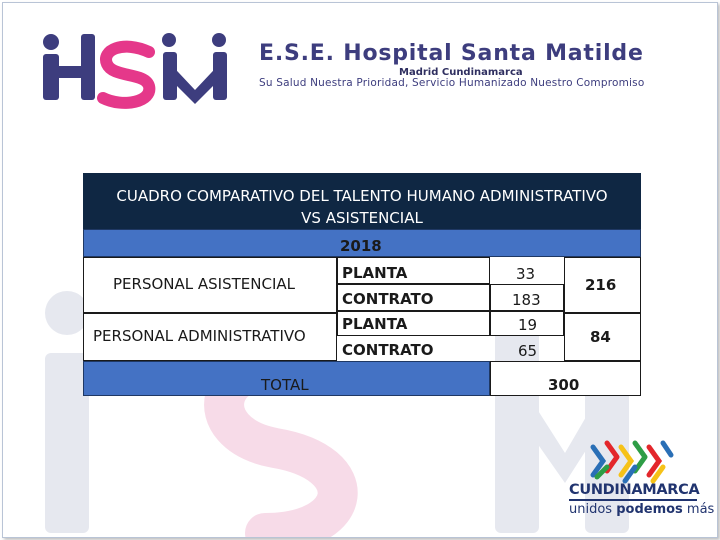 This screenshot has width=720, height=540. I want to click on cundinamarca-motto: unidos podemos más, so click(641, 509).